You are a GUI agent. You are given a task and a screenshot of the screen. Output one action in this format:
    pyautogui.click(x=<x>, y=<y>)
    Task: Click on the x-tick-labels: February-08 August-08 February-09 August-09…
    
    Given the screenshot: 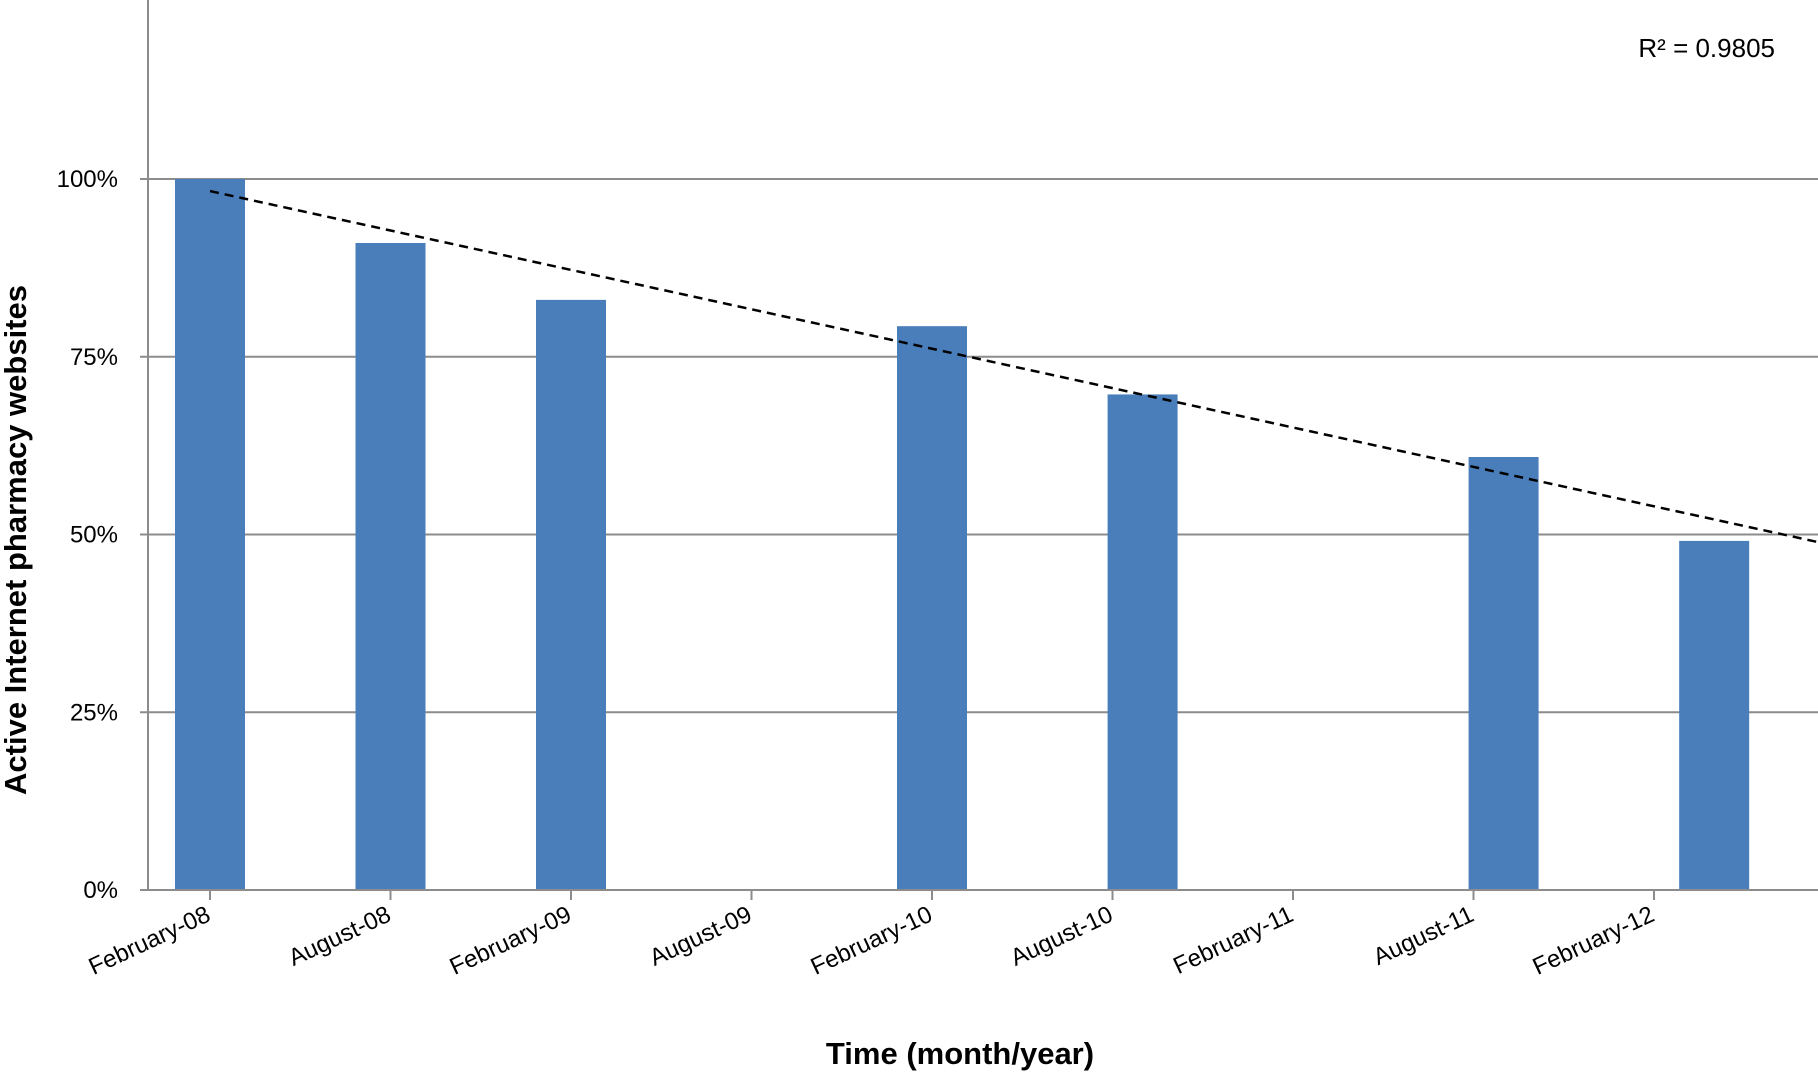 What is the action you would take?
    pyautogui.click(x=872, y=941)
    